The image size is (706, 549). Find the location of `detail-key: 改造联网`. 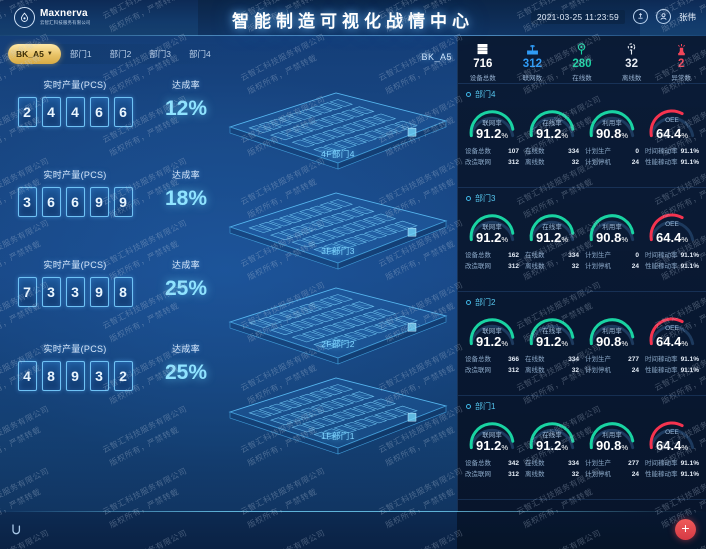

detail-key: 改造联网 is located at coordinates (478, 474).